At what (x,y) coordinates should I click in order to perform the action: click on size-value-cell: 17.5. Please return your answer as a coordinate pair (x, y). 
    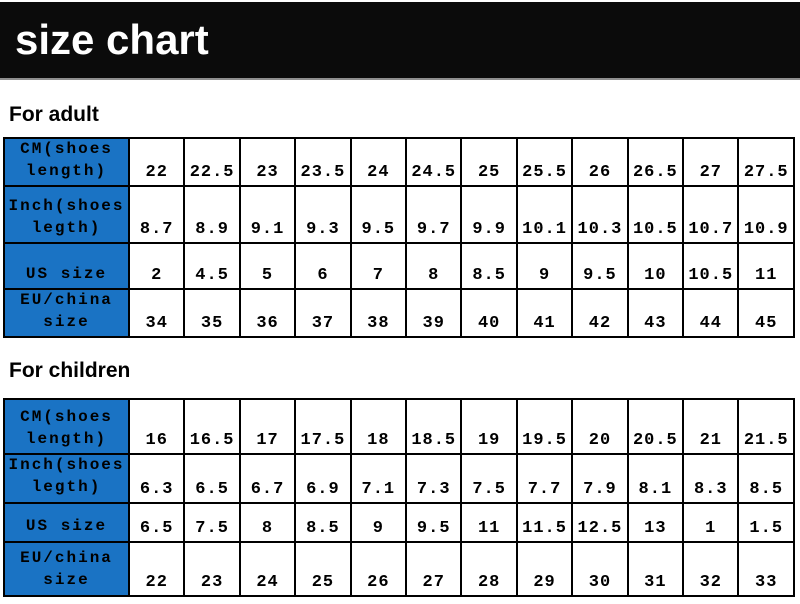
    Looking at the image, I should click on (323, 427).